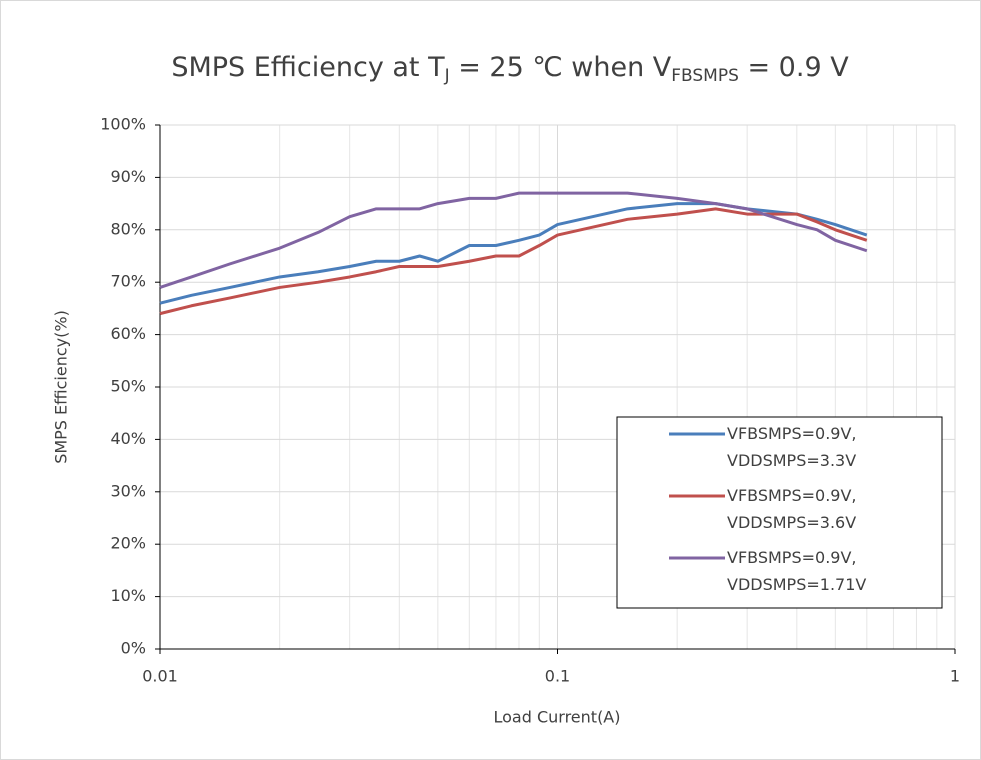 Image resolution: width=981 pixels, height=760 pixels. Describe the element at coordinates (128, 281) in the screenshot. I see `y-tick-label: 70%` at that location.